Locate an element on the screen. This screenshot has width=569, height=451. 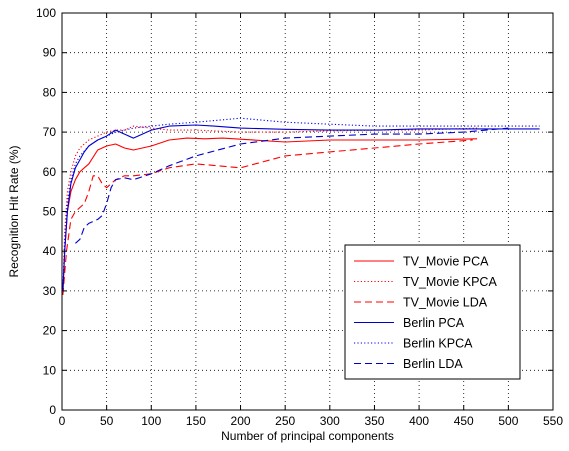
x-tick-label: 350 is located at coordinates (374, 421).